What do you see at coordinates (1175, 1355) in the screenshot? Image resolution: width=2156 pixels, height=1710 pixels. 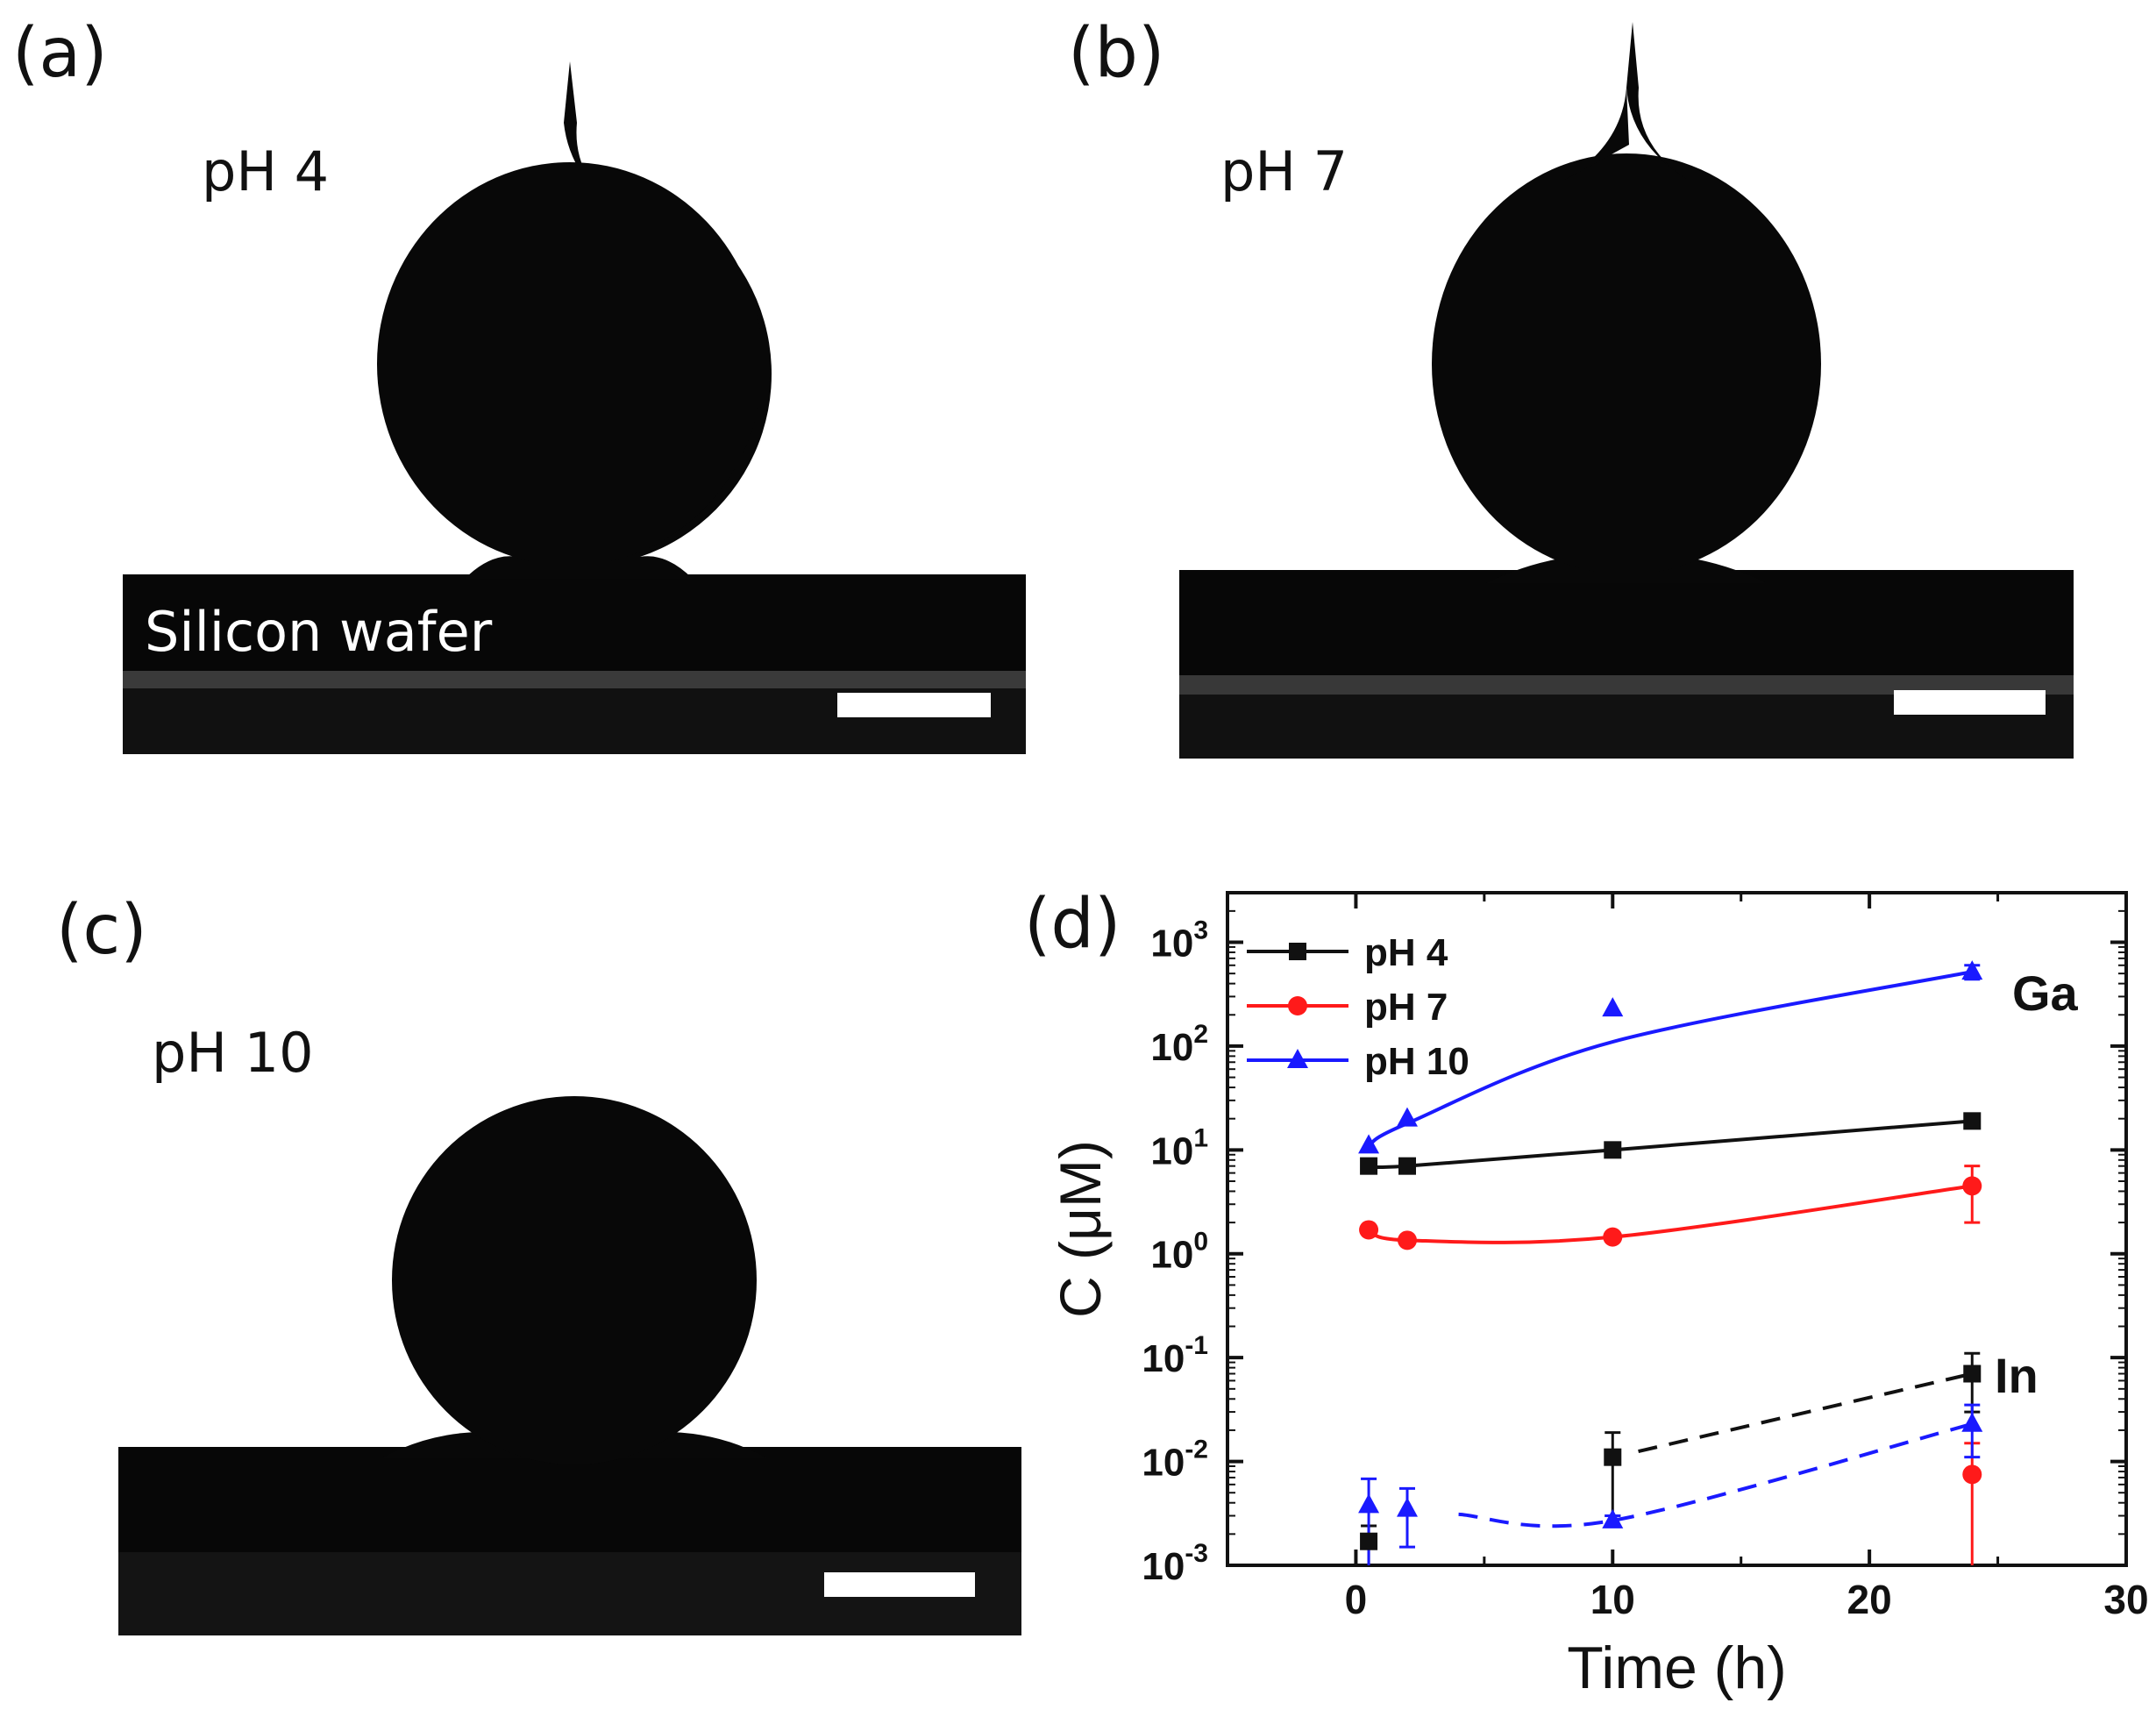 I see `y-tick-label: 10⁻¹` at bounding box center [1175, 1355].